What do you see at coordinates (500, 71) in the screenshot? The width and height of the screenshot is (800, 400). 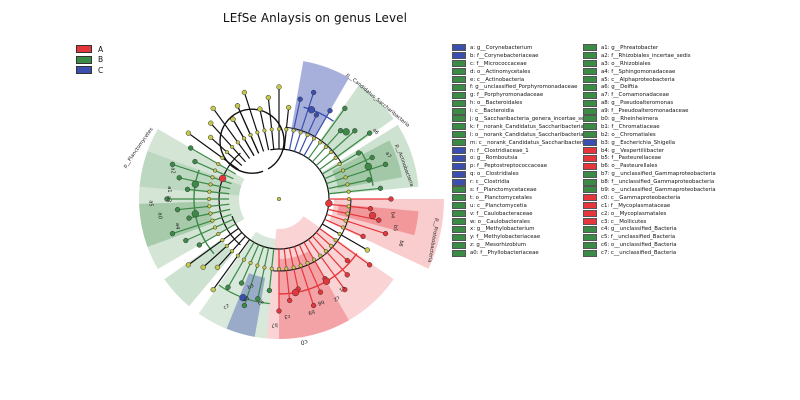 I see `key-label: d: o__Actinomycetales` at bounding box center [500, 71].